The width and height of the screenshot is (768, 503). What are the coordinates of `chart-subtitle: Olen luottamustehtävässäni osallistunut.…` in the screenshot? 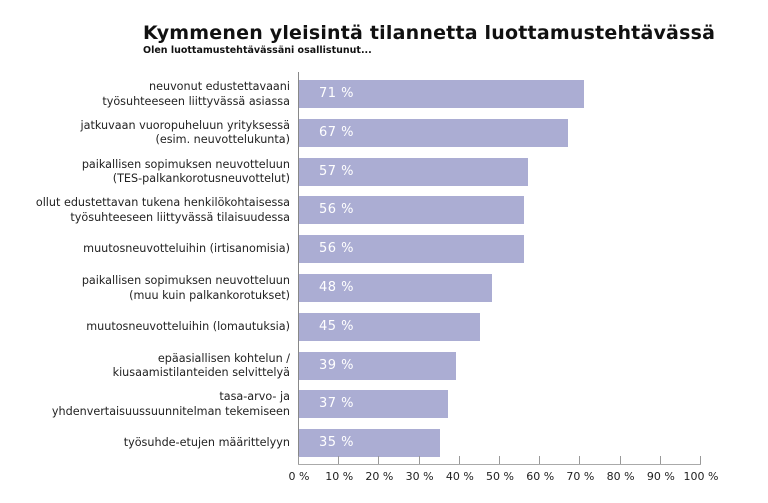 It's located at (257, 50).